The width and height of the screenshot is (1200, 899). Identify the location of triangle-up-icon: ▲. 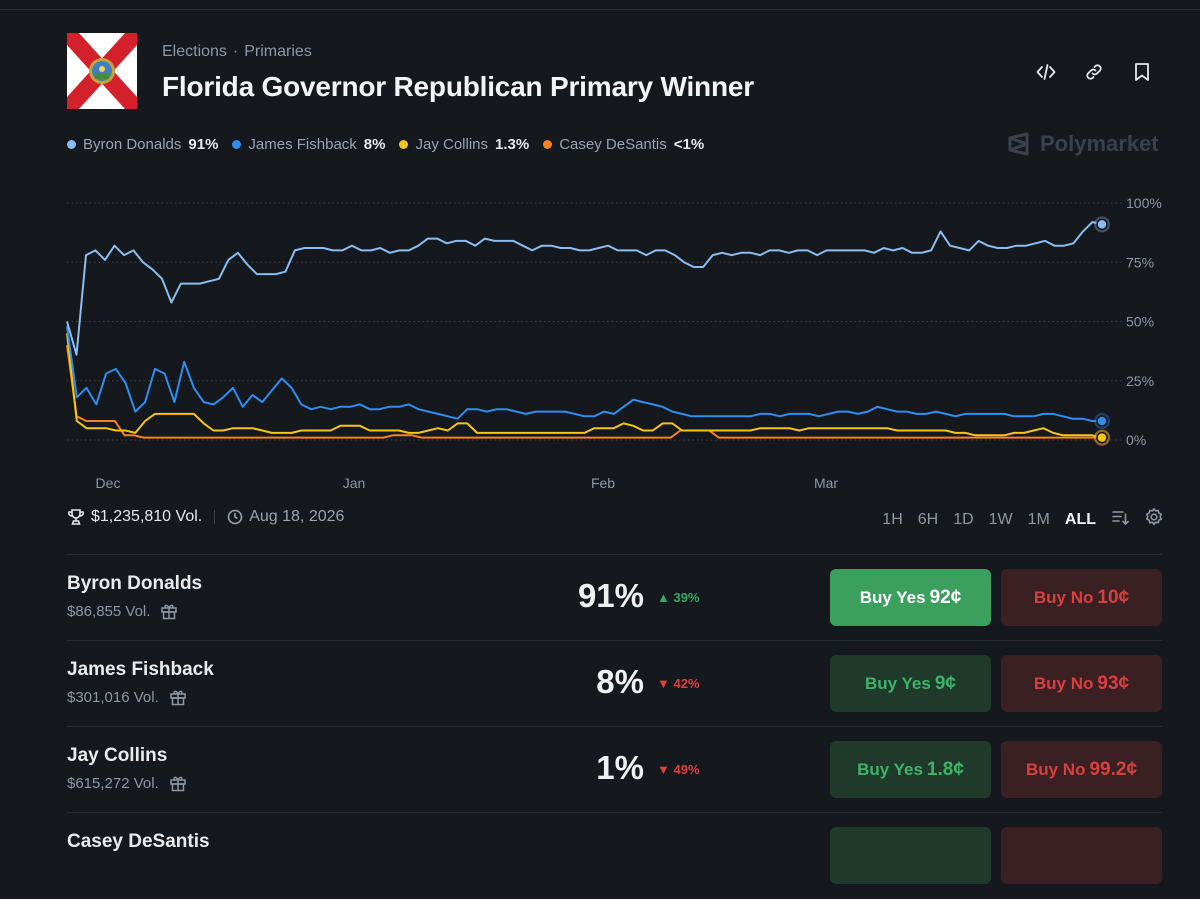
(663, 597).